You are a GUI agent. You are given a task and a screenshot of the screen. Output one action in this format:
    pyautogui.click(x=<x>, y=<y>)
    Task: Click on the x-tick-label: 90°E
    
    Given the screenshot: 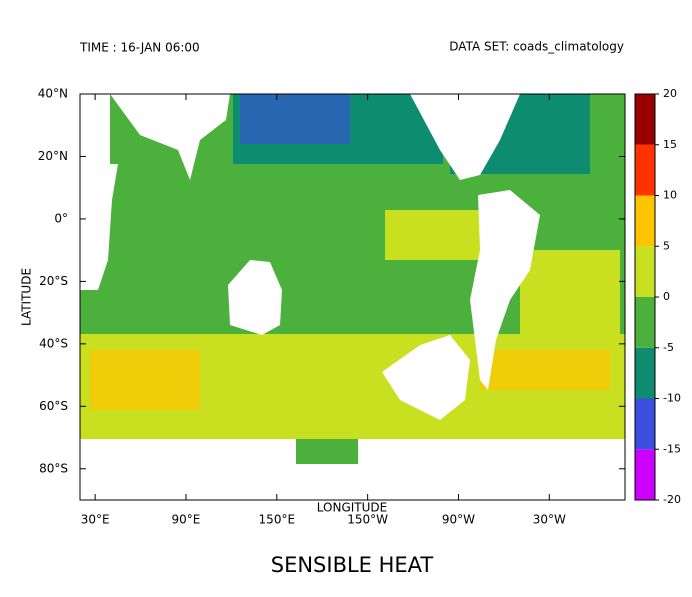 What is the action you would take?
    pyautogui.click(x=186, y=520)
    